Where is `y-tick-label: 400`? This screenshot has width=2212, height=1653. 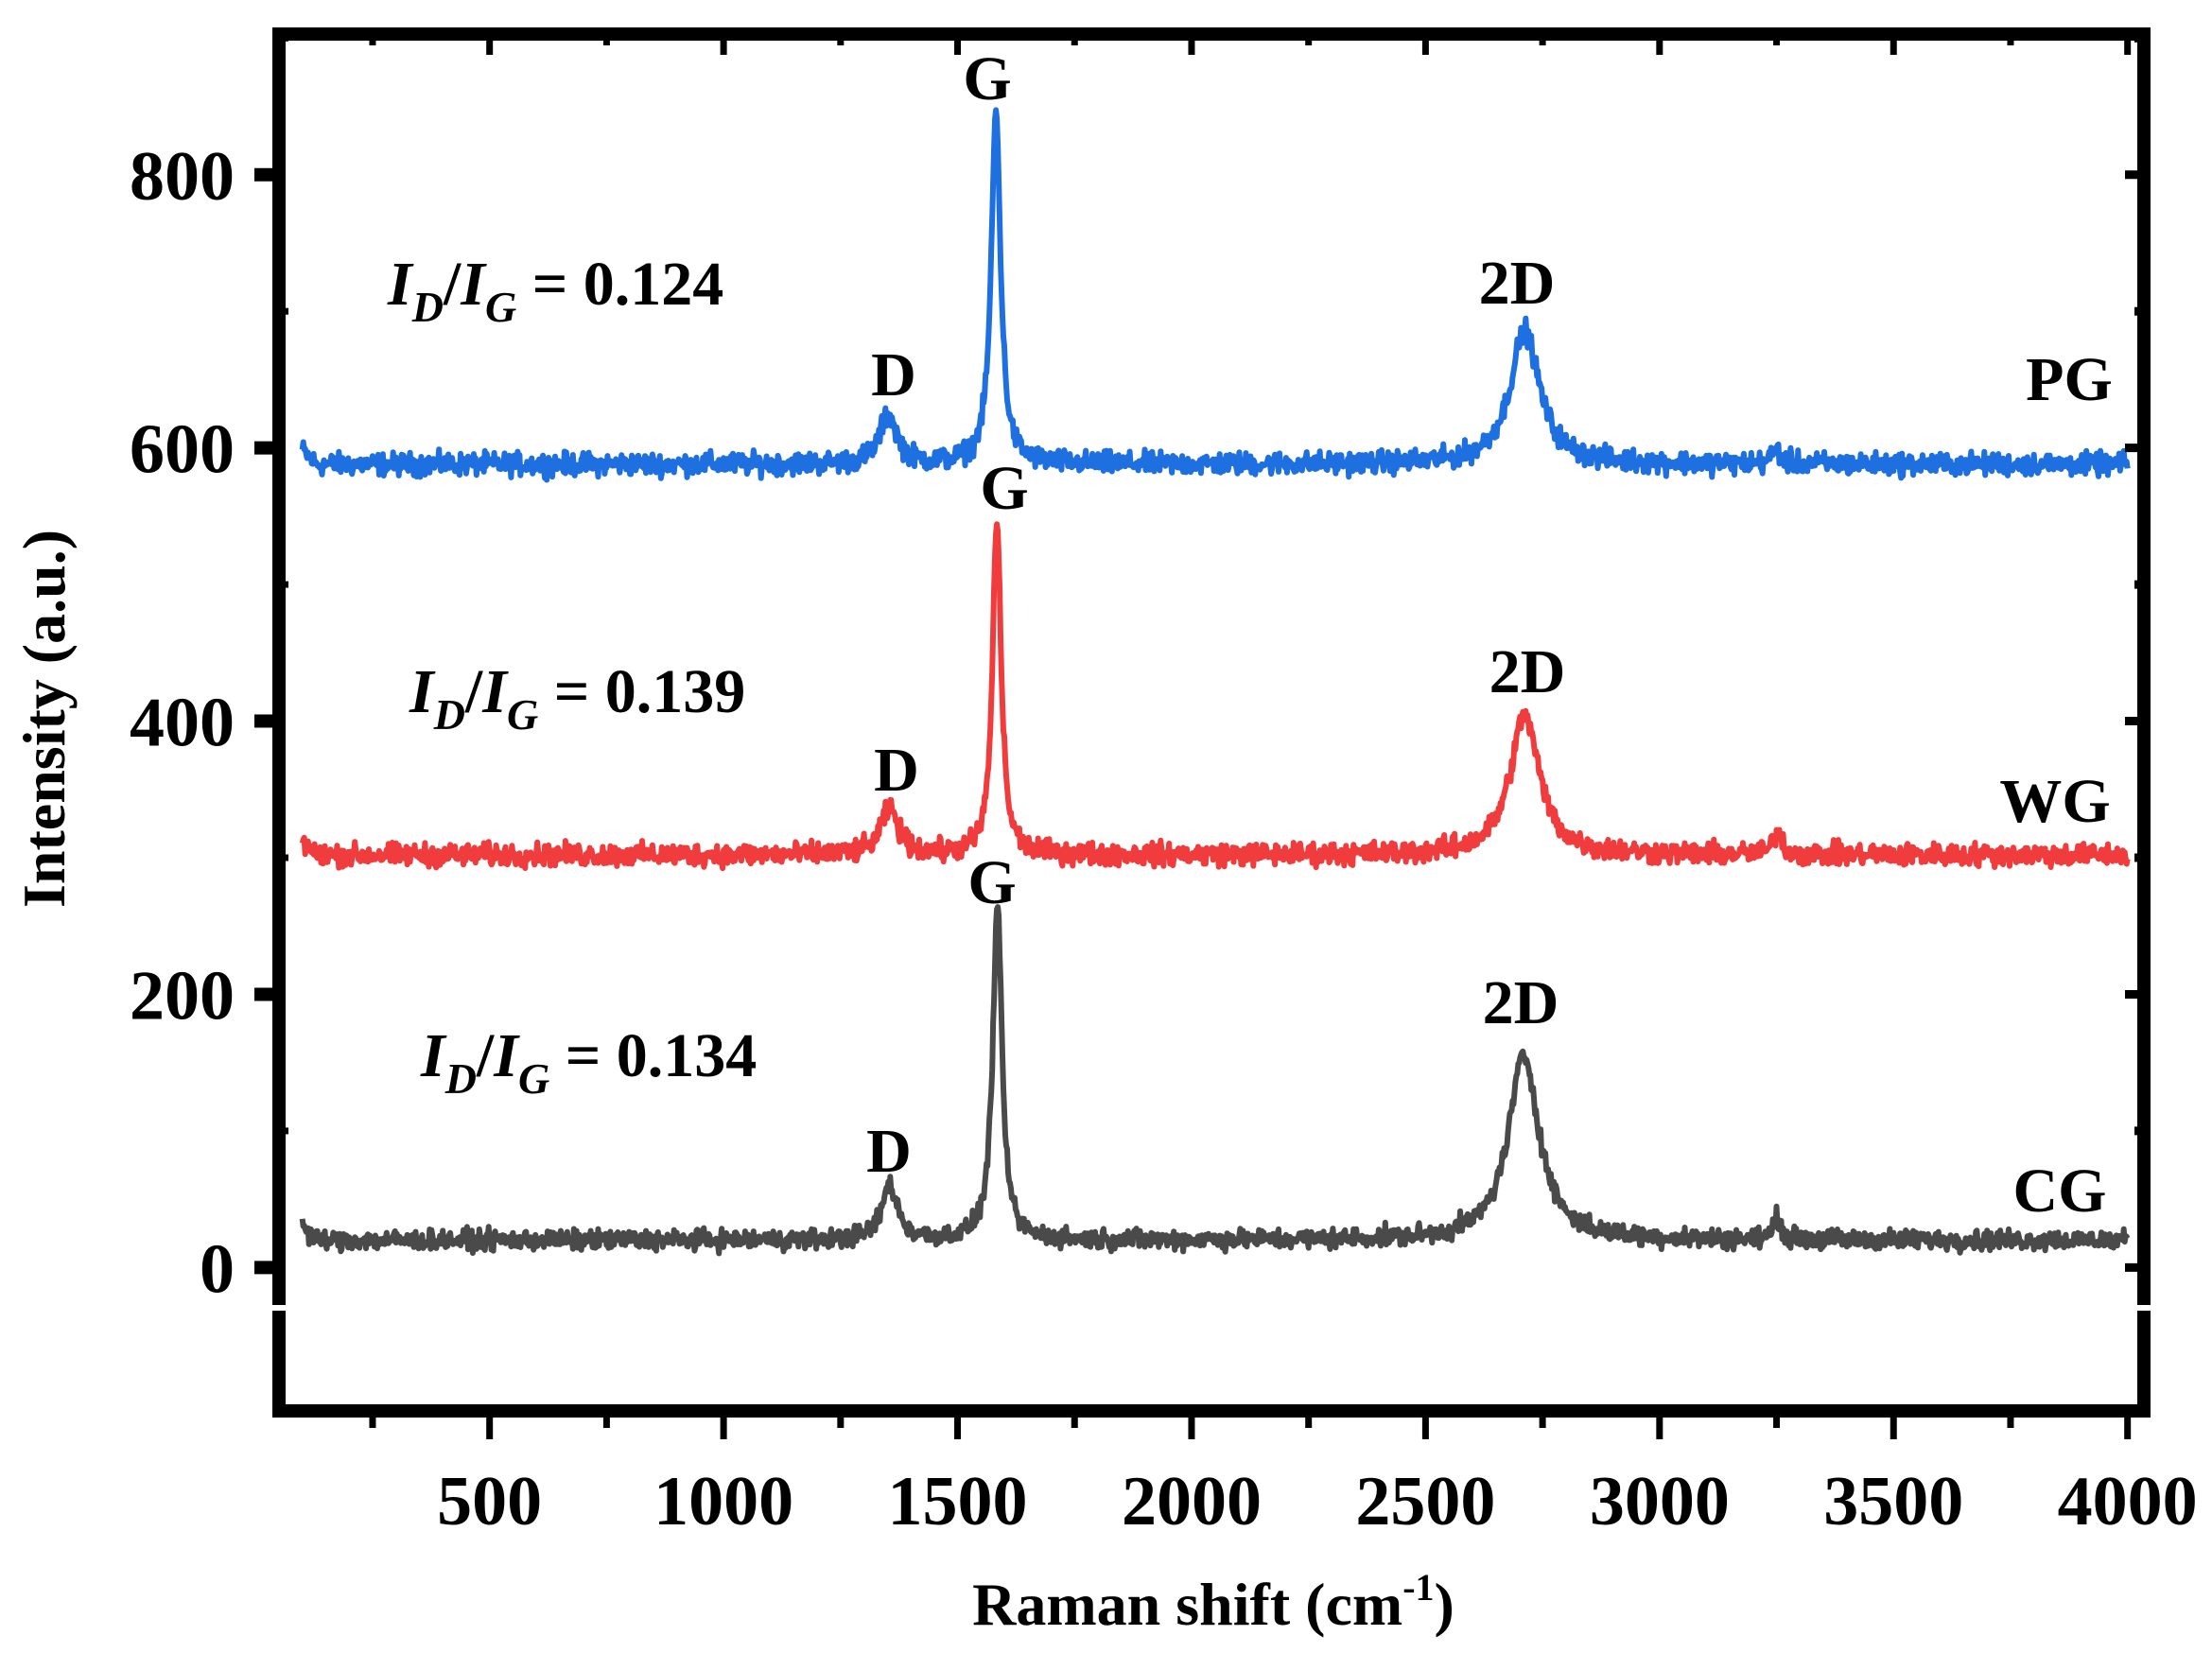
y-tick-label: 400 is located at coordinates (182, 723).